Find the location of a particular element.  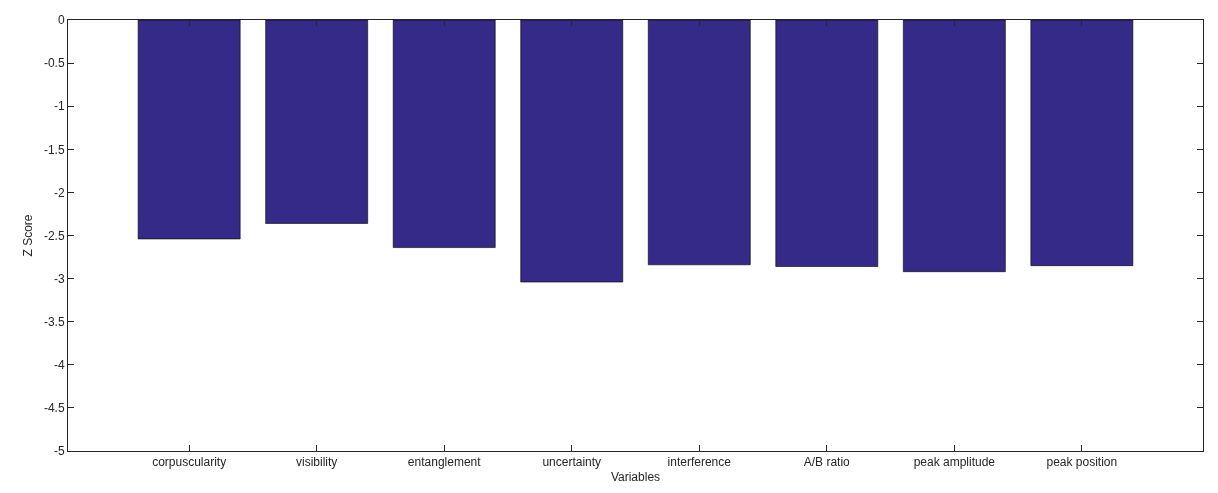

y-tick-label: -4 is located at coordinates (59, 365).